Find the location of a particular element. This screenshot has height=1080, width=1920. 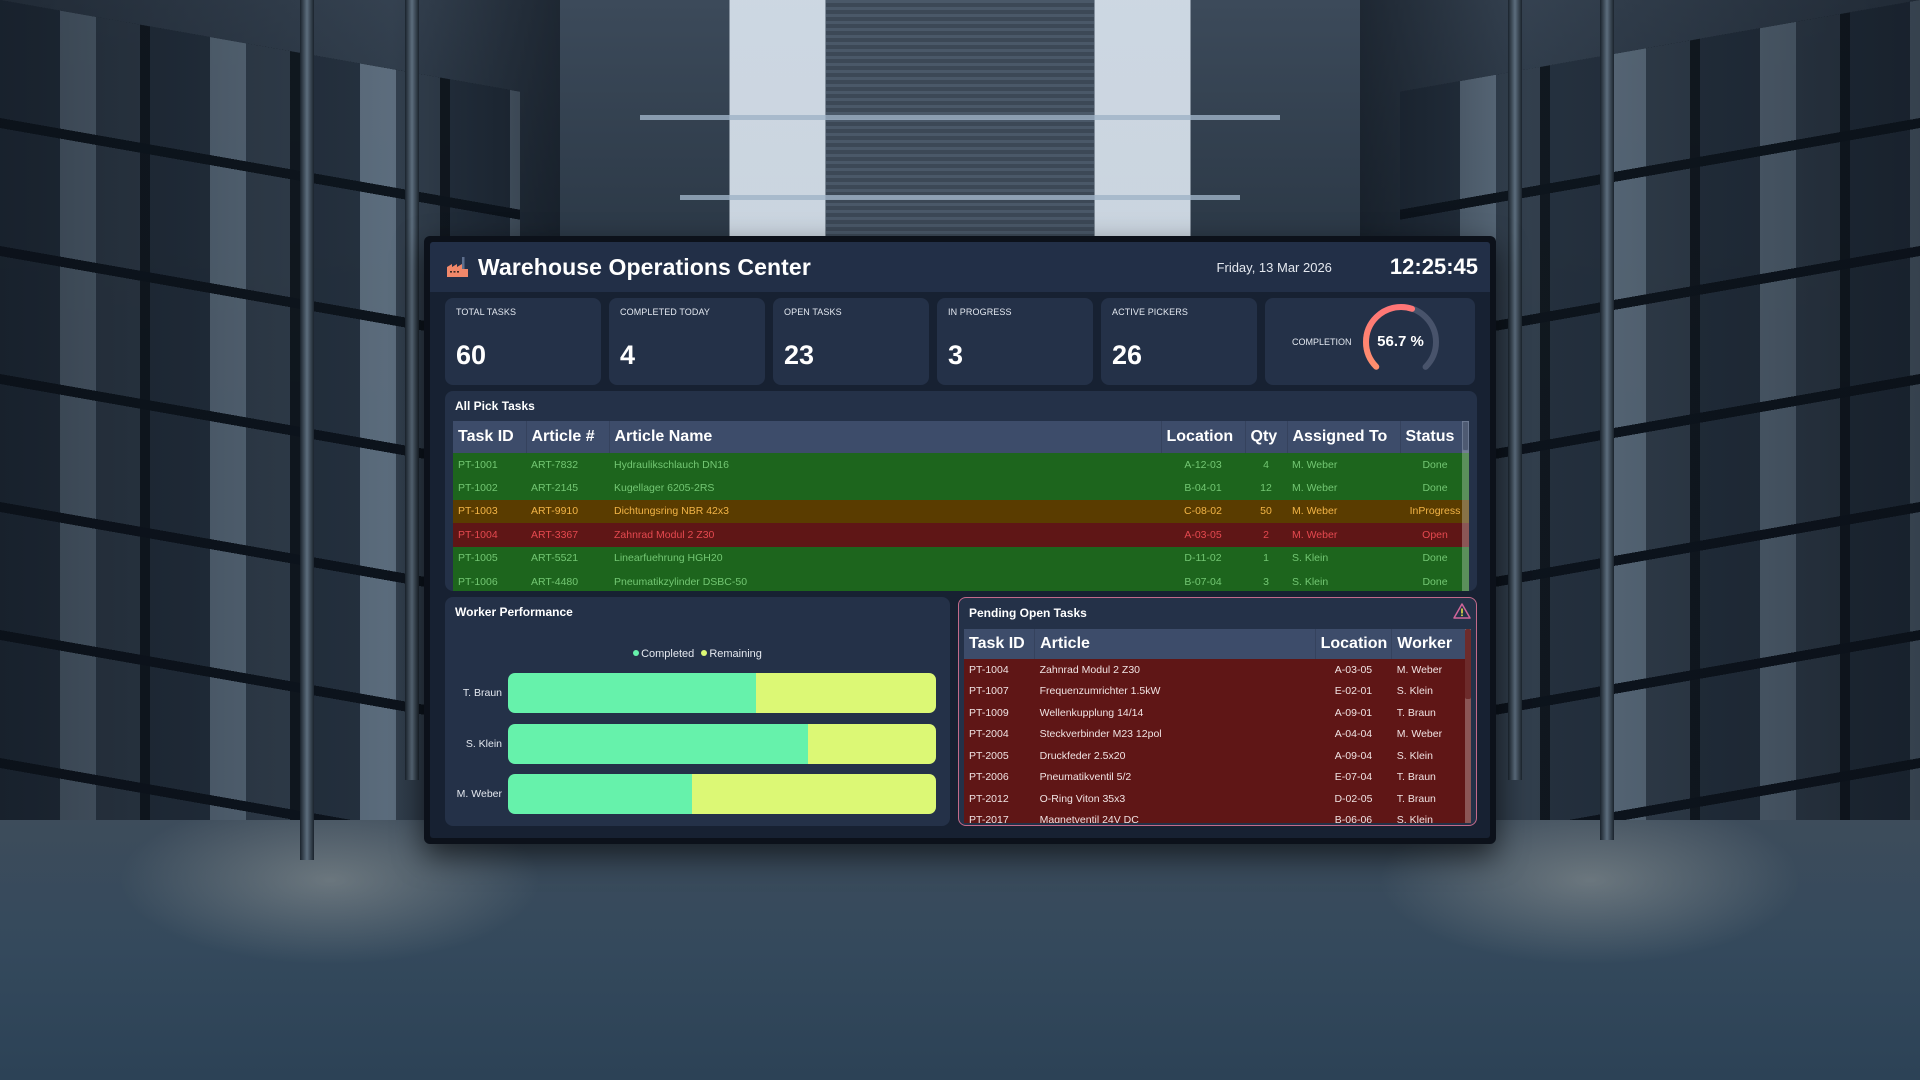

article-number: ART-9910 is located at coordinates (567, 511).